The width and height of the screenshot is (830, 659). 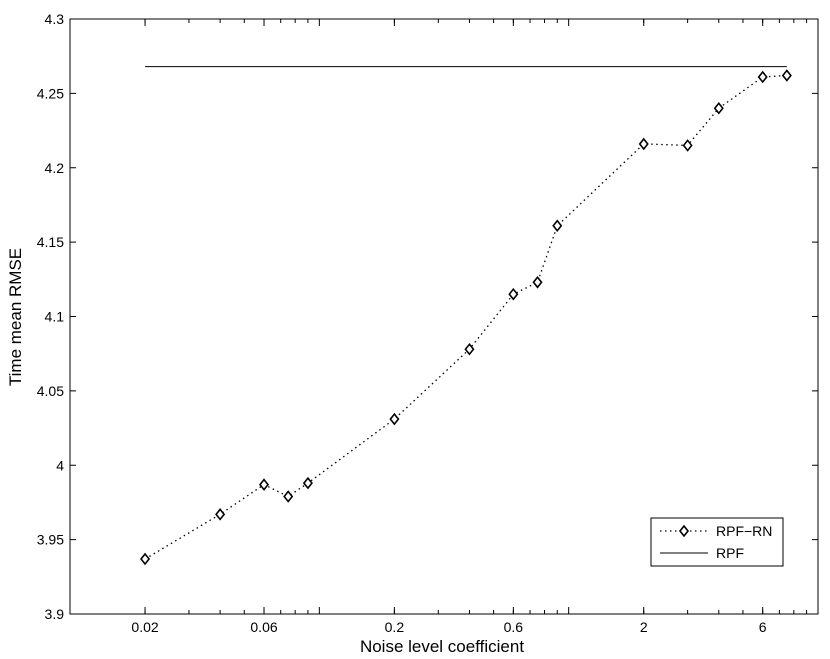 I want to click on y-tick-label: 4.15, so click(x=50, y=242).